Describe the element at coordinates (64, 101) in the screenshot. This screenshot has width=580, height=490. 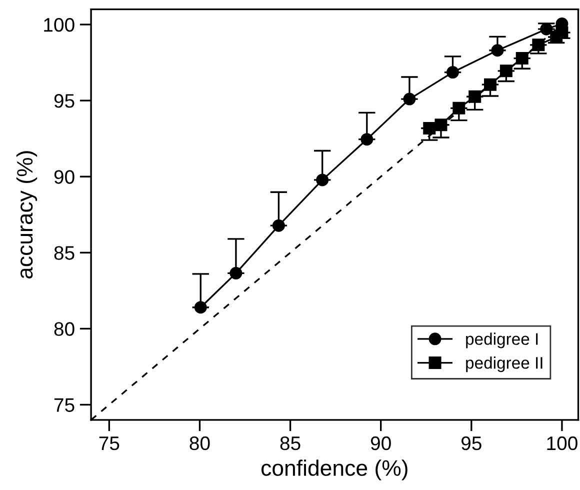
I see `y-tick-label: 95` at that location.